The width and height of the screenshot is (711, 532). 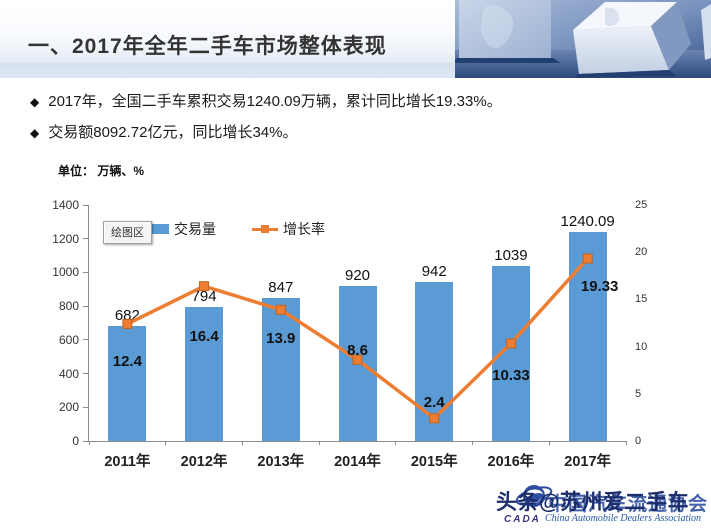 I want to click on slide-header: 一、2017年全年二手车市场整体表现, so click(x=355, y=39).